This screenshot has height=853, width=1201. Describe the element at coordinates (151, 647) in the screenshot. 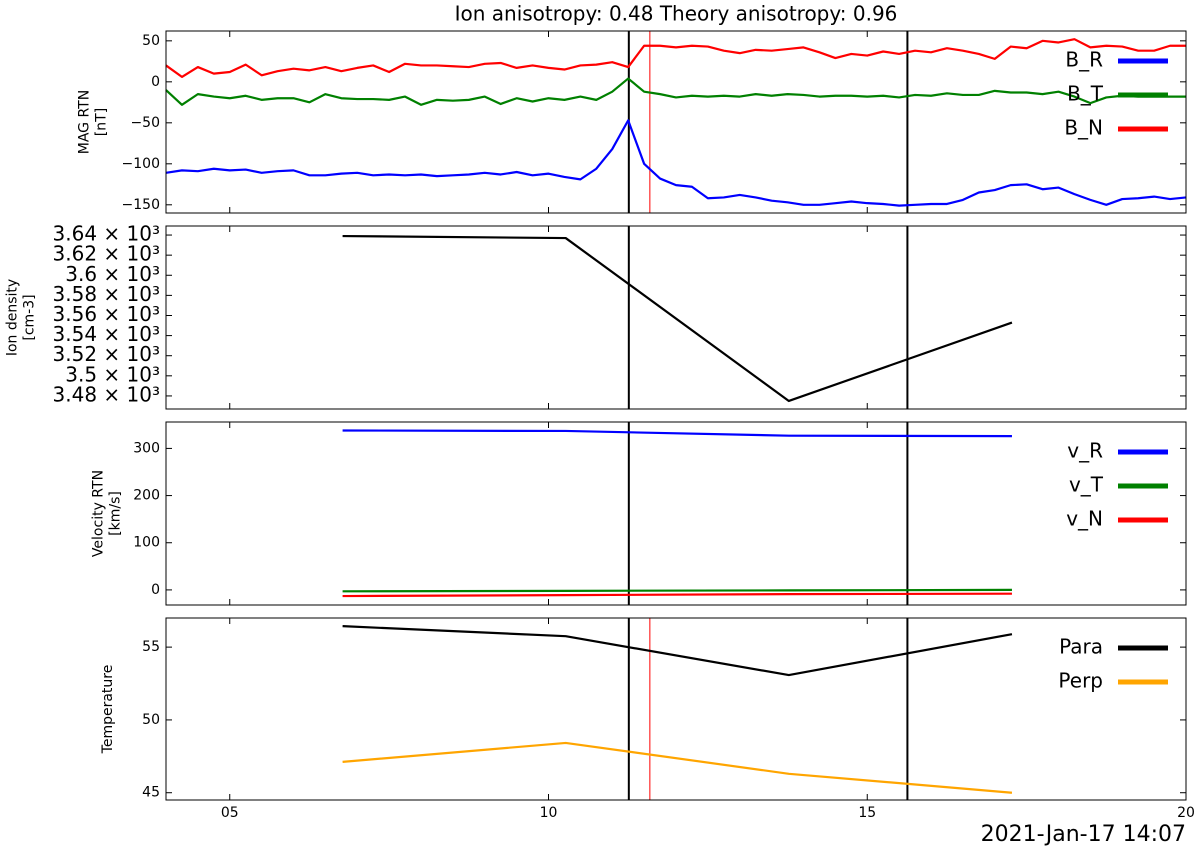

I see `y-tick-label: 55` at that location.